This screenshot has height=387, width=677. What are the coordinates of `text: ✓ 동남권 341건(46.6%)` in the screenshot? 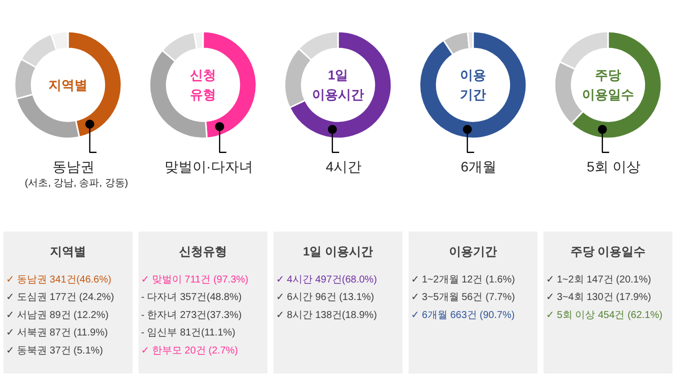 It's located at (59, 280).